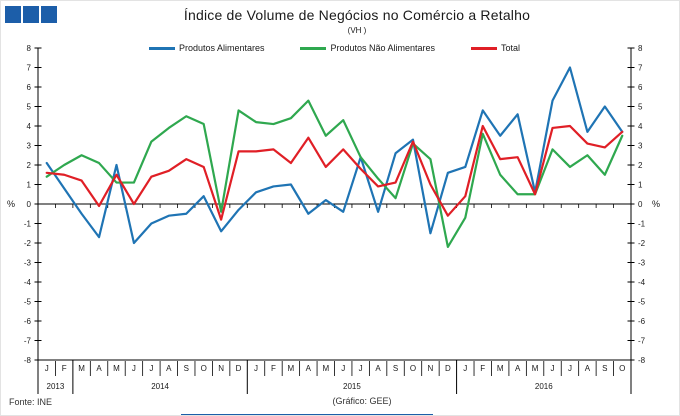 The width and height of the screenshot is (680, 416). I want to click on right-axis-tick-label: 6, so click(640, 87).